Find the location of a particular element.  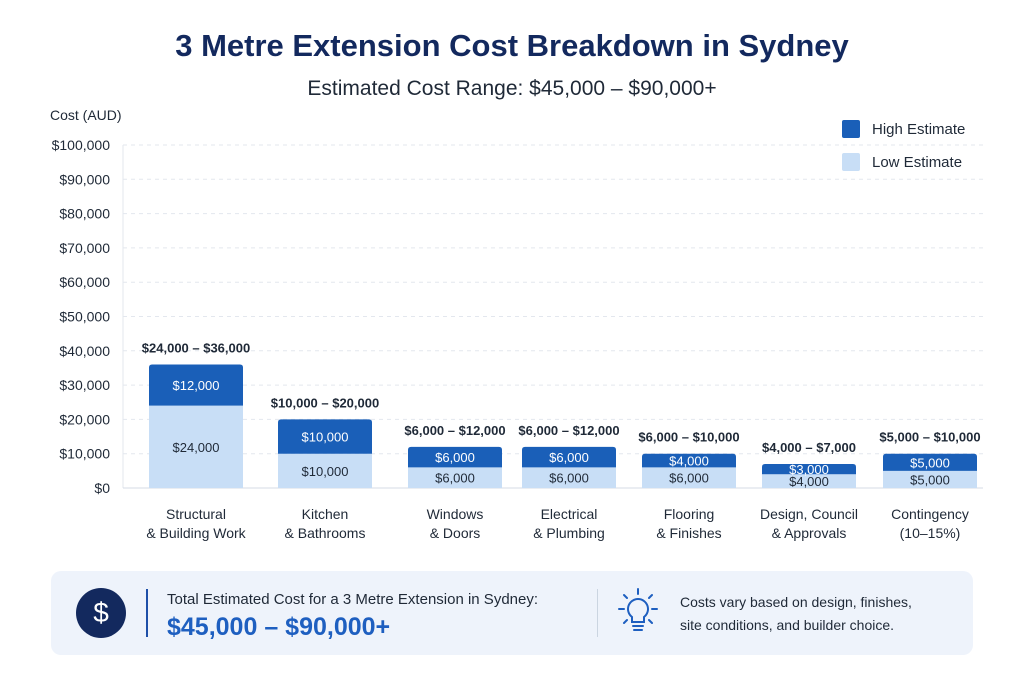

bar-high-label: $4,000 is located at coordinates (689, 461).